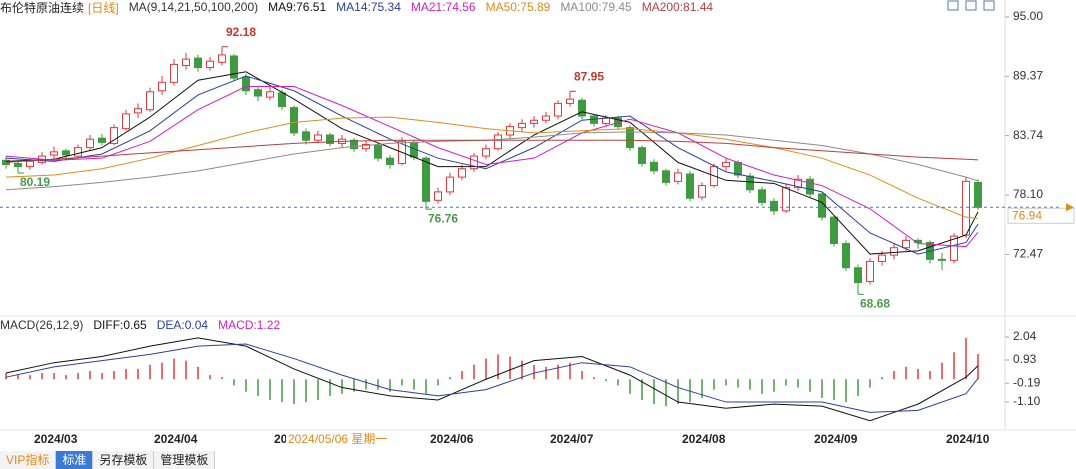 The width and height of the screenshot is (1076, 469). Describe the element at coordinates (337, 439) in the screenshot. I see `crosshair-label: 2024/05/06 星期一` at that location.